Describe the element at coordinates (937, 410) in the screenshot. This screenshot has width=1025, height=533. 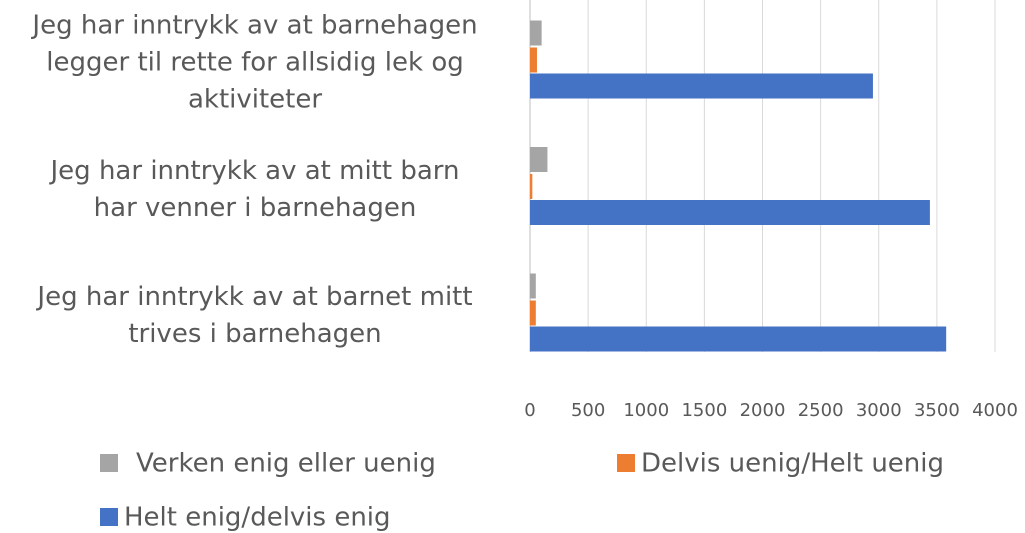
I see `x-tick-label: 3500` at that location.